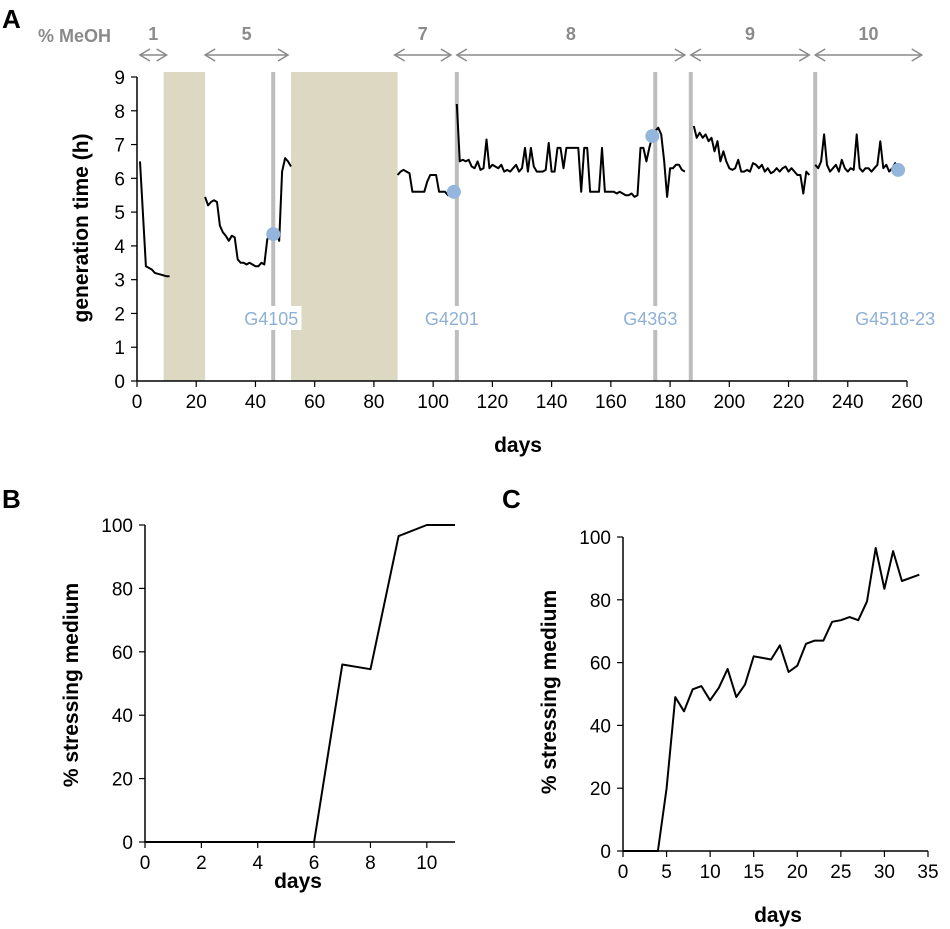  What do you see at coordinates (153, 34) in the screenshot?
I see `meoh-phase-label: 1` at bounding box center [153, 34].